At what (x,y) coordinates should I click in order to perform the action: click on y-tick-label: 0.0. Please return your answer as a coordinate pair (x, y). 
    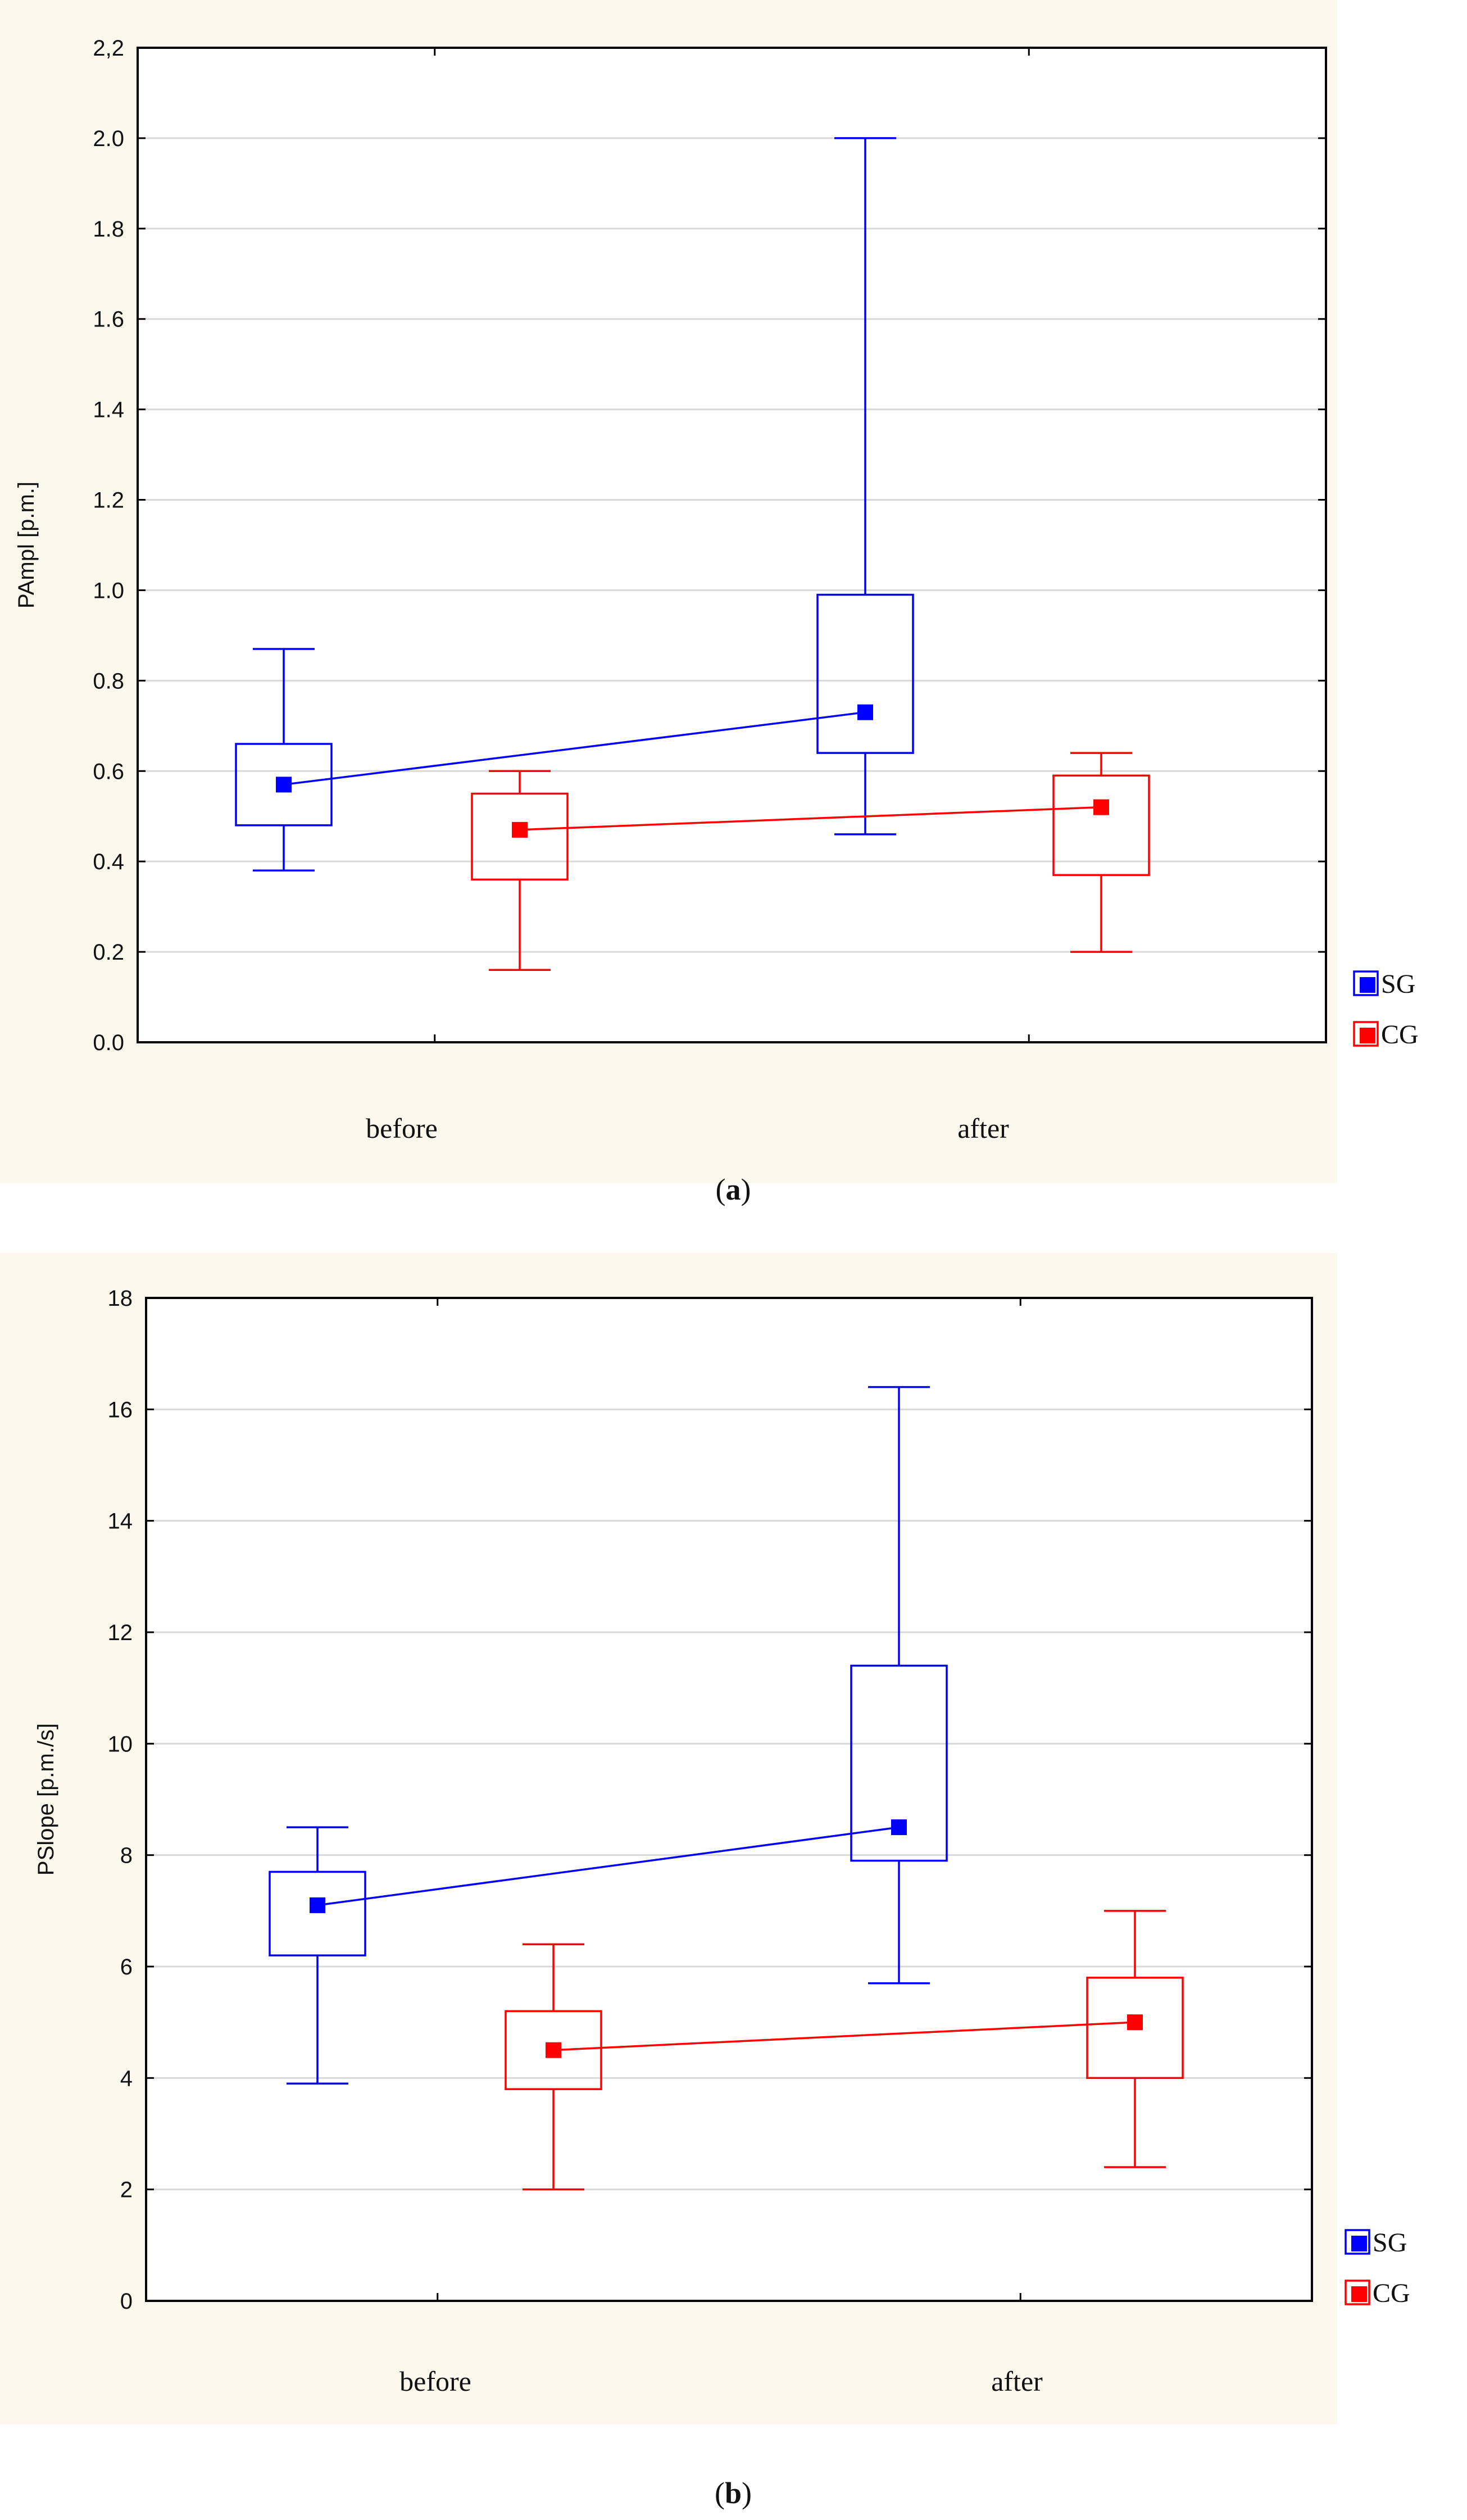
    Looking at the image, I should click on (108, 1042).